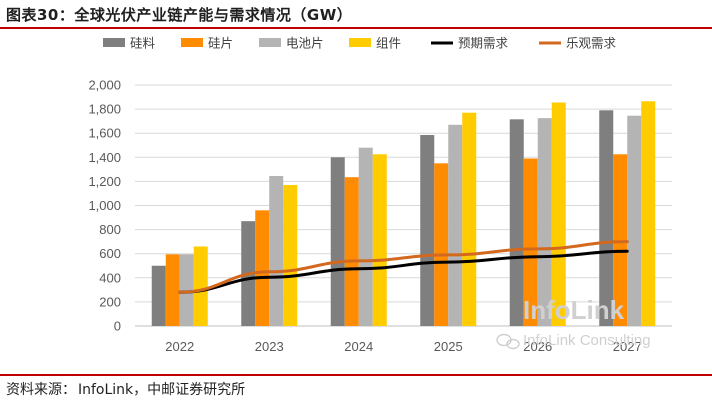  What do you see at coordinates (192, 42) in the screenshot?
I see `legend-swatch-硅片` at bounding box center [192, 42].